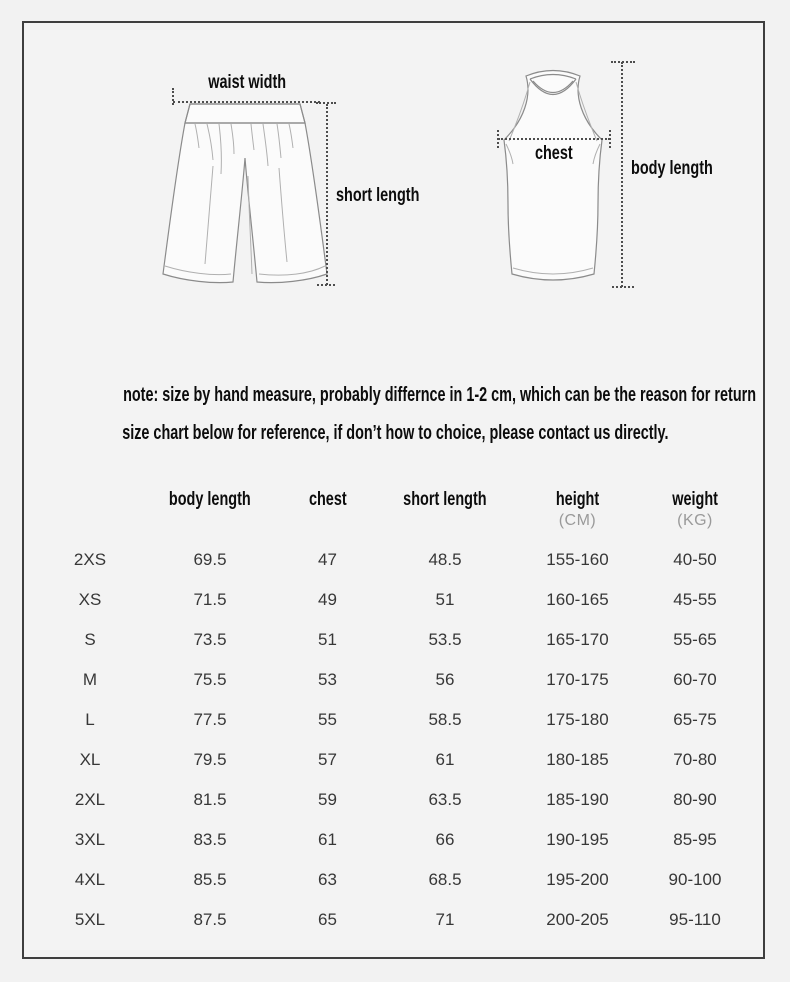 This screenshot has height=982, width=790. Describe the element at coordinates (90, 719) in the screenshot. I see `cell-size: L` at that location.